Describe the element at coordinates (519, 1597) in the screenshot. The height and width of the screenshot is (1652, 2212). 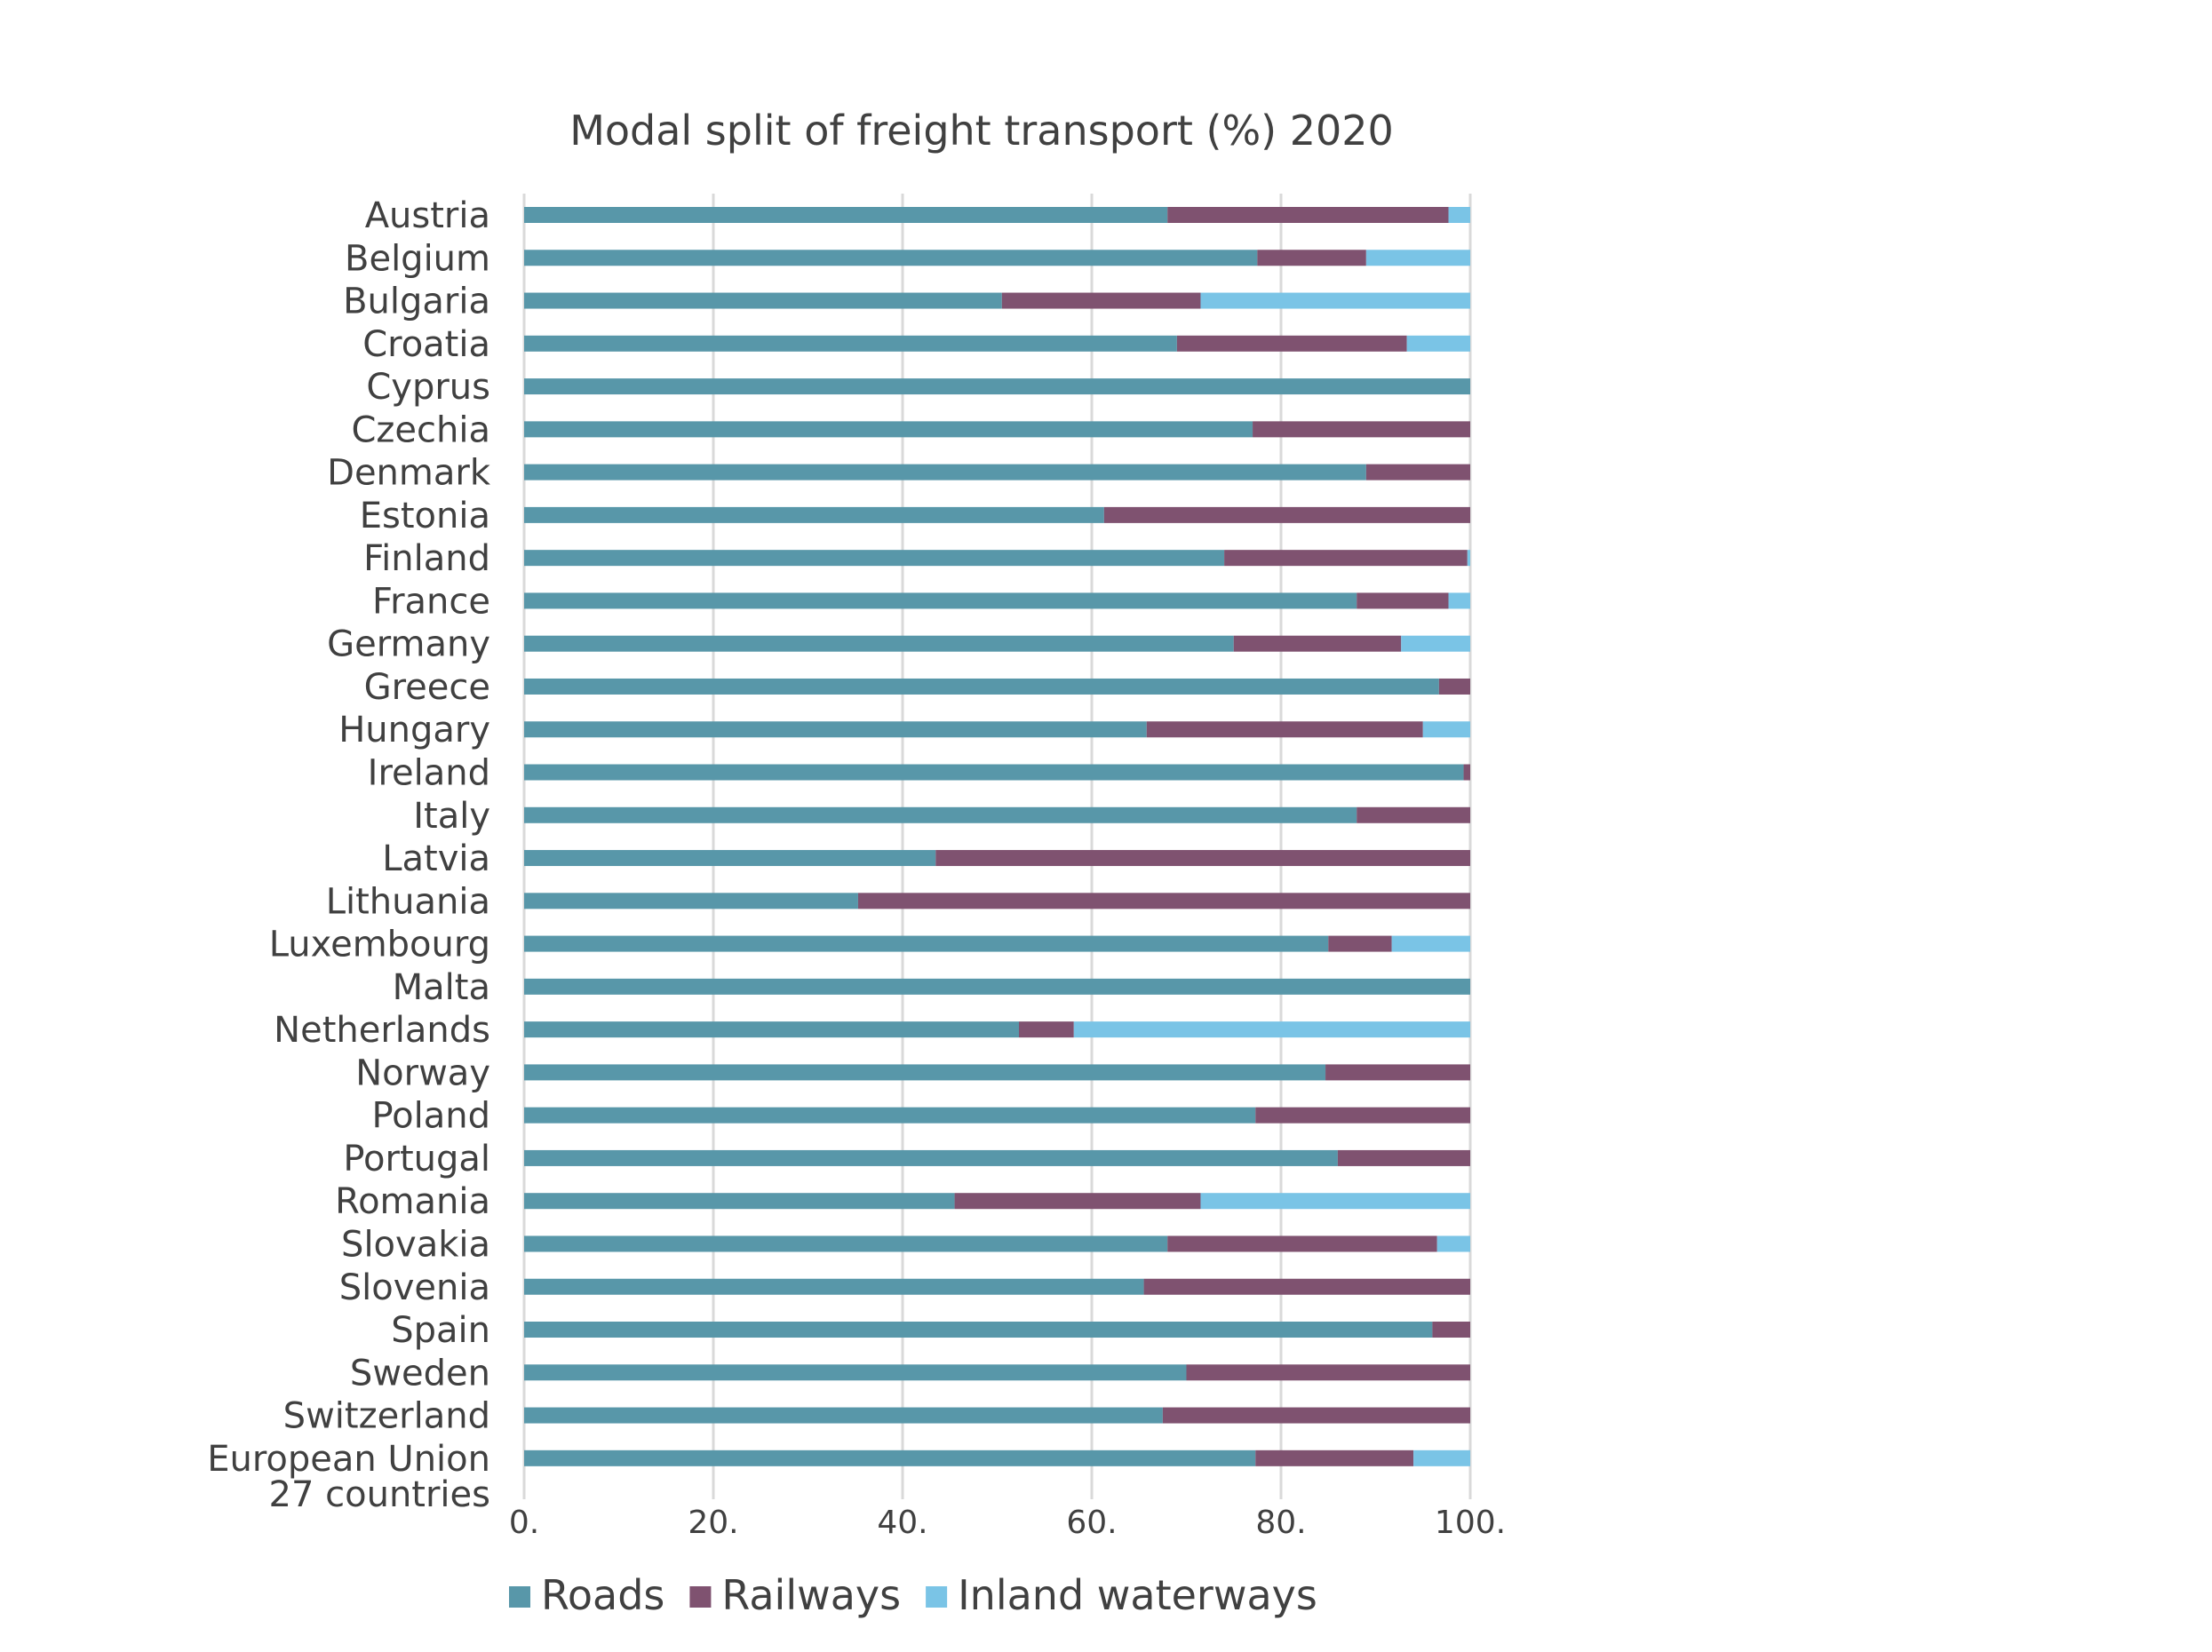
I see `legend-swatch-roads` at that location.